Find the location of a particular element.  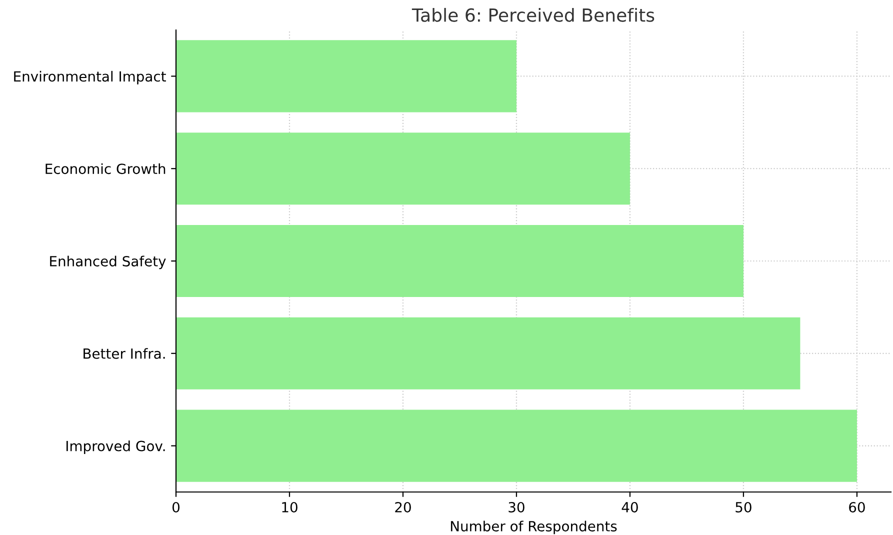

x-tick-label: 30 is located at coordinates (516, 507).